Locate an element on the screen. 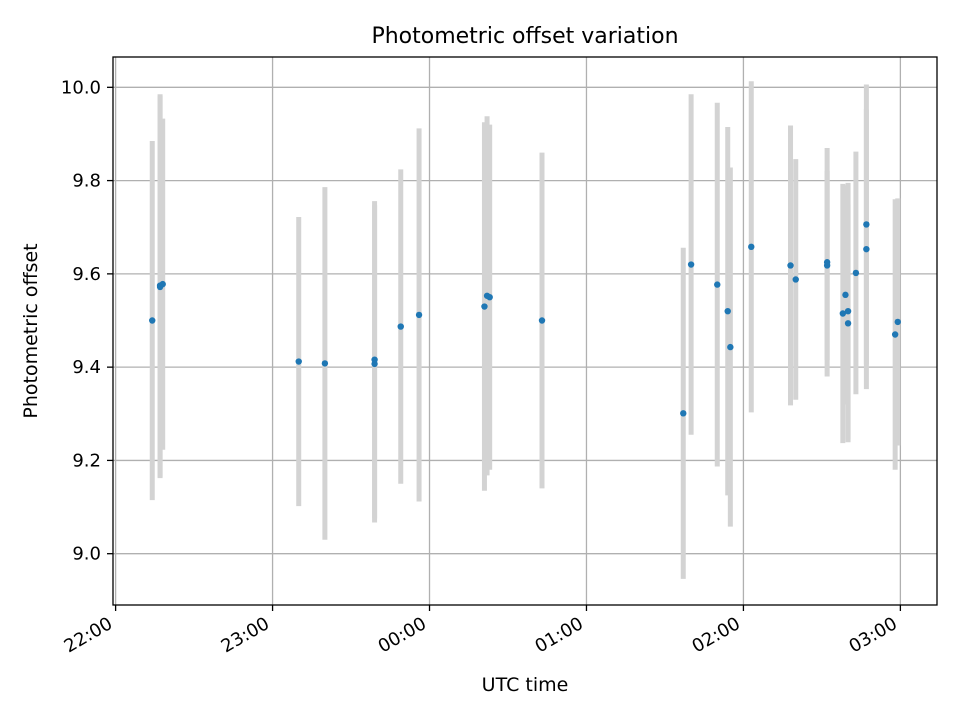 The height and width of the screenshot is (720, 960). x-tick-label: 23:00 is located at coordinates (245, 635).